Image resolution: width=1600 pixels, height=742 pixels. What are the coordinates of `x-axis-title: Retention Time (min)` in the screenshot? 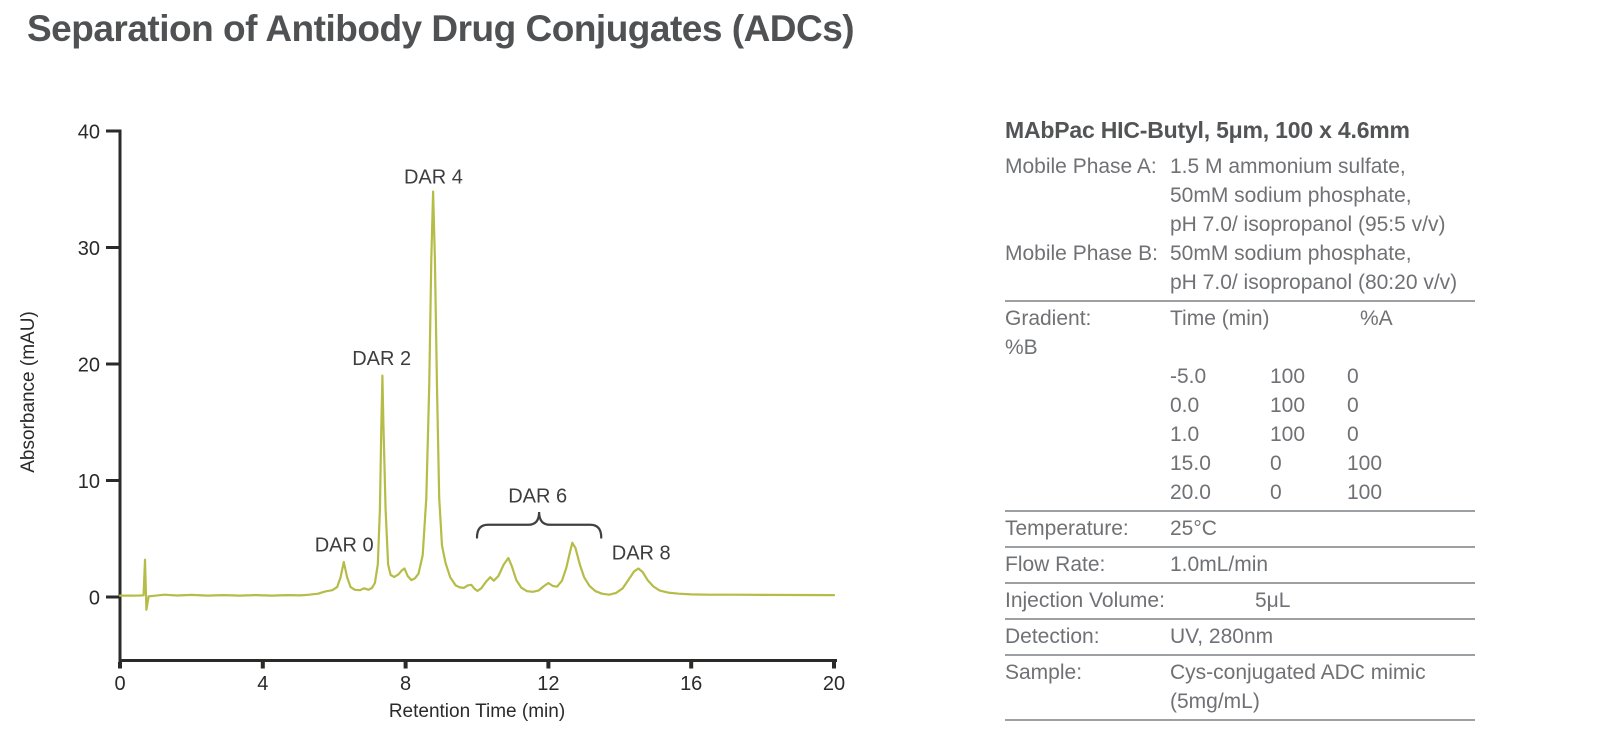 It's located at (477, 711).